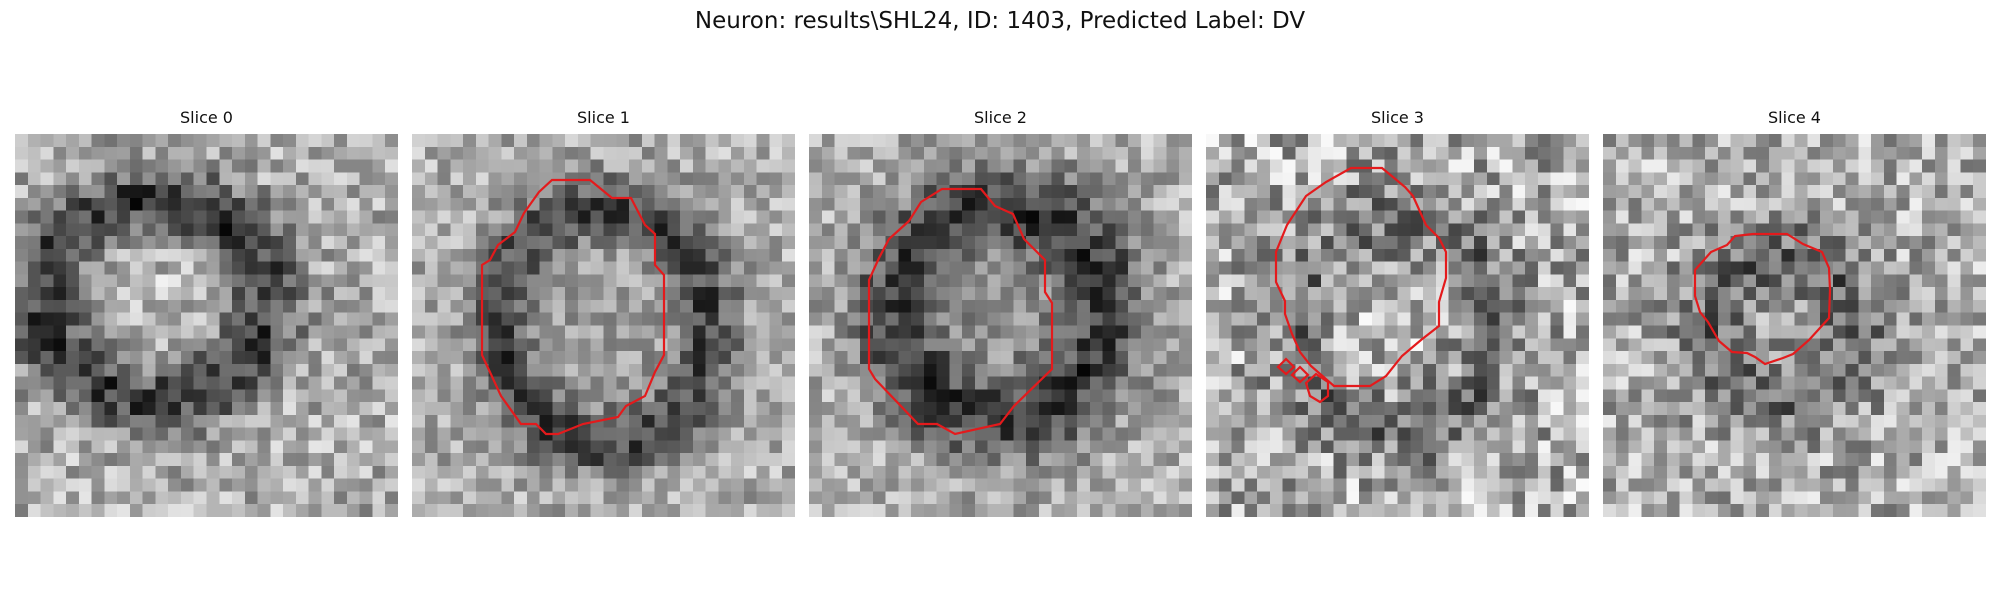 This screenshot has height=600, width=2000. Describe the element at coordinates (1000, 117) in the screenshot. I see `slice-title: Slice 2` at that location.